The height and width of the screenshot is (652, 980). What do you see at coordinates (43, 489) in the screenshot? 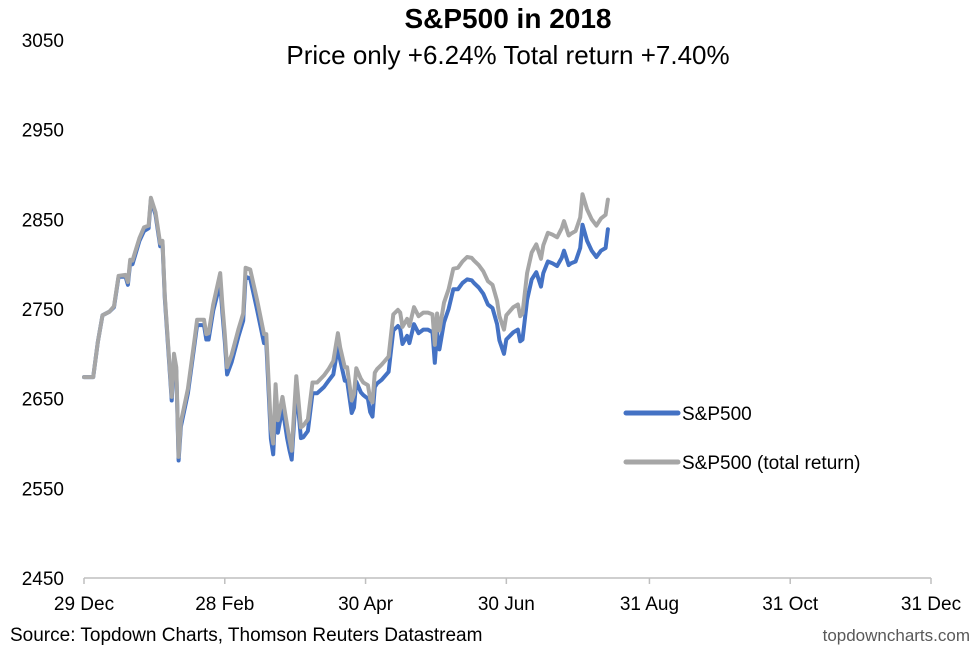
I see `y-tick-label: 2550` at bounding box center [43, 489].